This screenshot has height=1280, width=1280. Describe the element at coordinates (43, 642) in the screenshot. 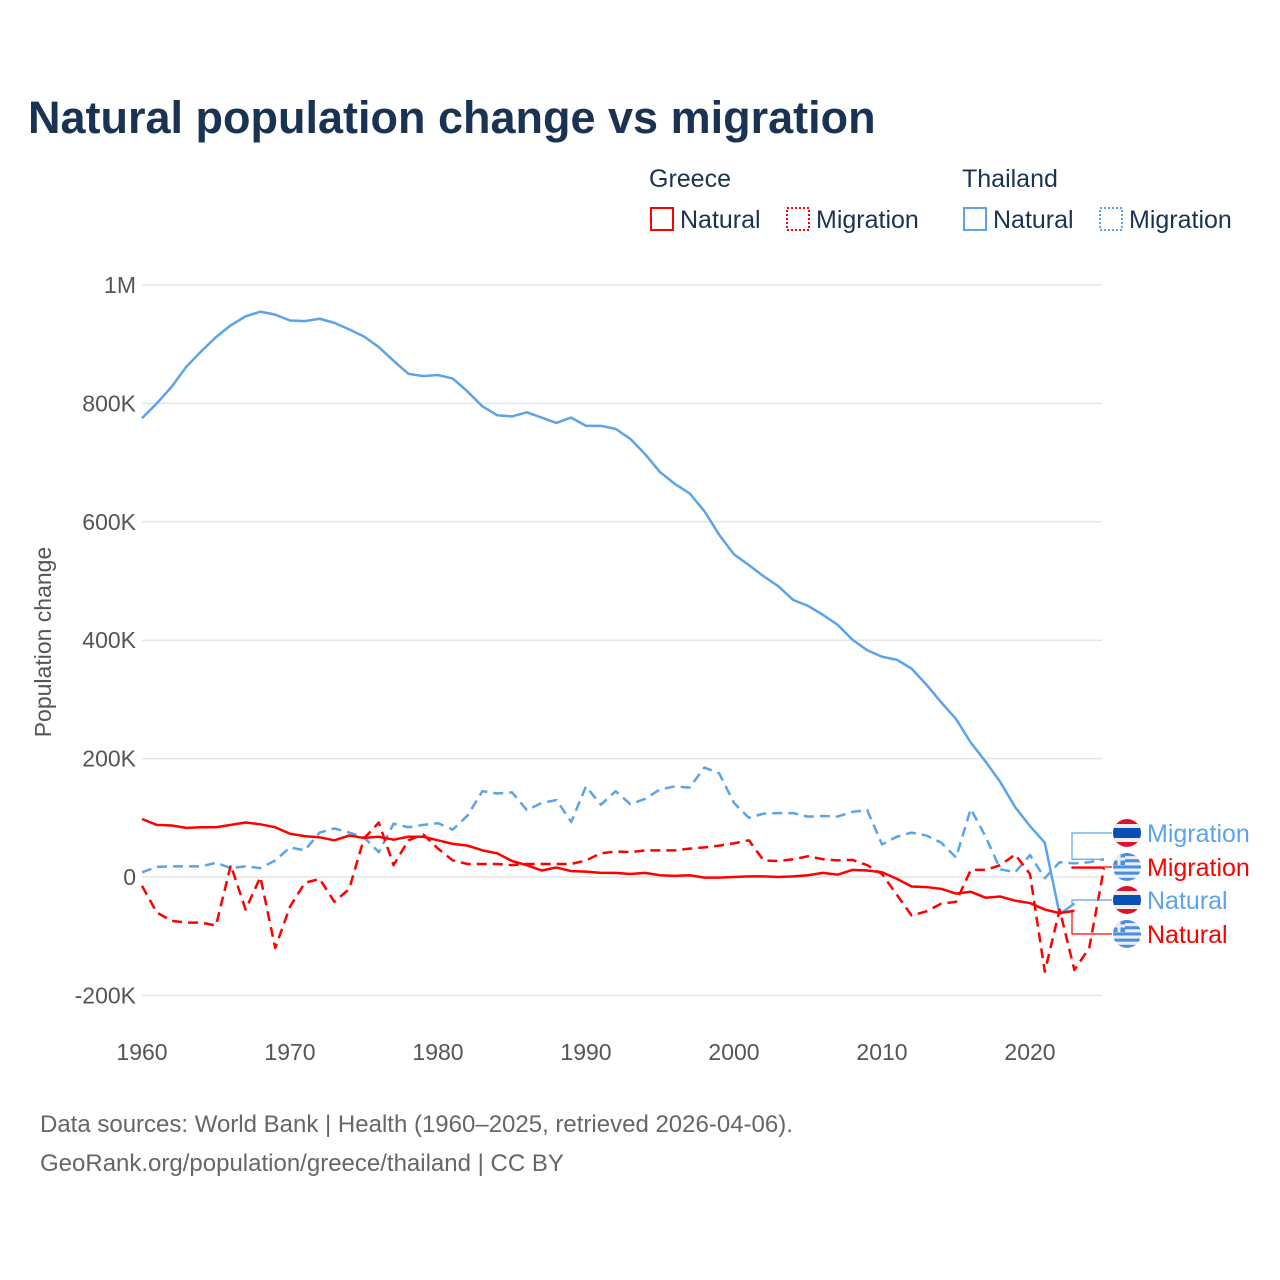

I see `y-axis-label: Population change` at that location.